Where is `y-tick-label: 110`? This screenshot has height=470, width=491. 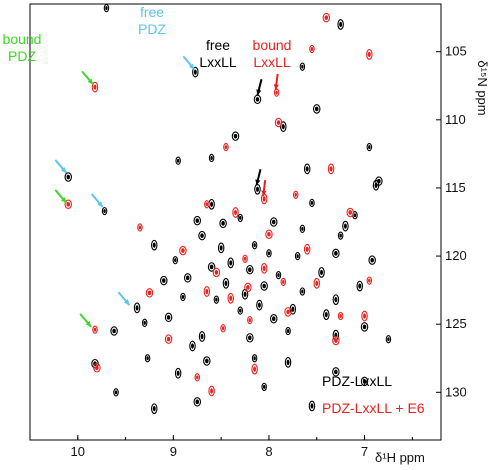
y-tick-label: 110 is located at coordinates (455, 119).